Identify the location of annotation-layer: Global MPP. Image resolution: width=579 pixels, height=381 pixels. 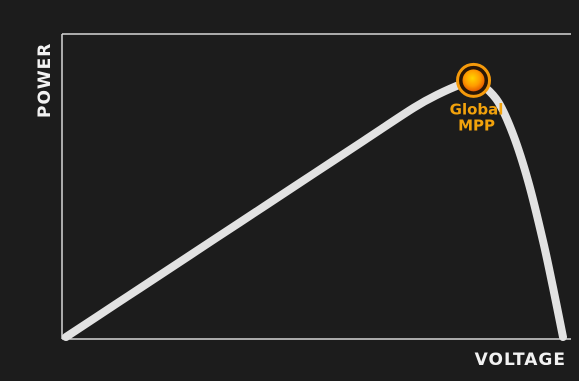
(477, 98).